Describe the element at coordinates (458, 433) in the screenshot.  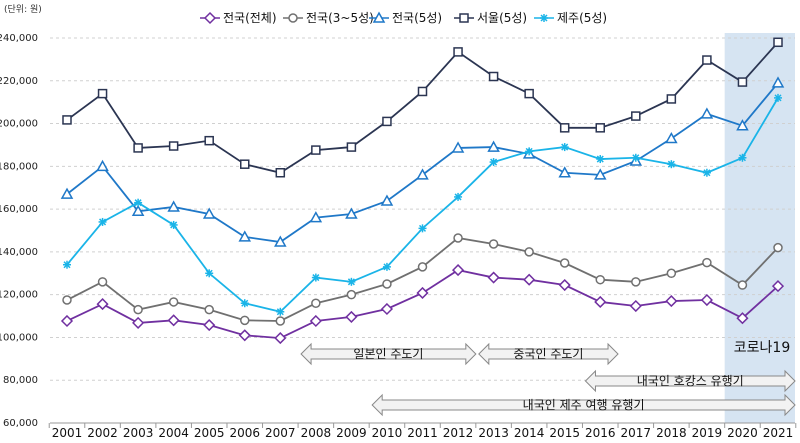
I see `x-tick-label: 2012` at that location.